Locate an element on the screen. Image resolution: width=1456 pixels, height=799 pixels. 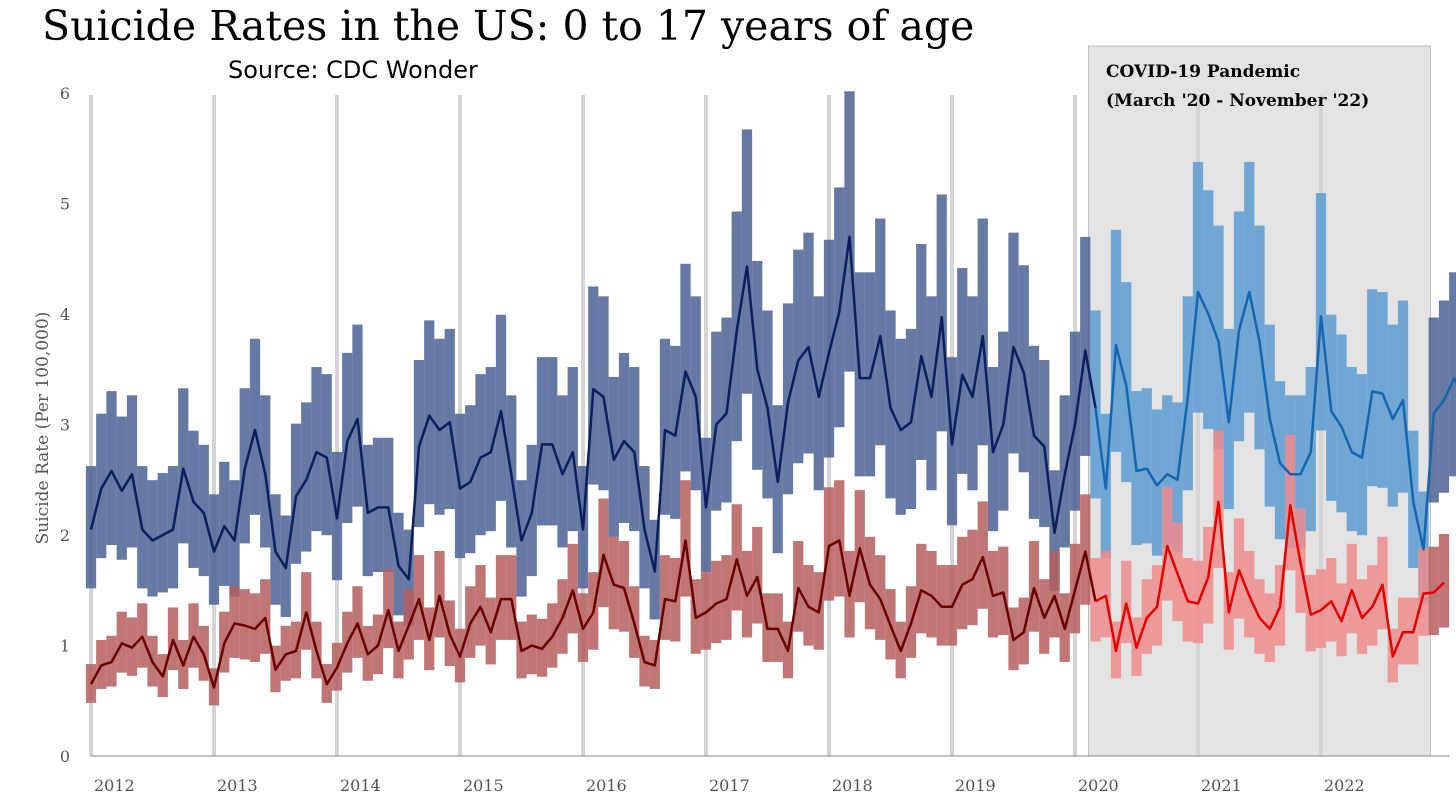
series-line-pre-pandemic is located at coordinates (593, 614).